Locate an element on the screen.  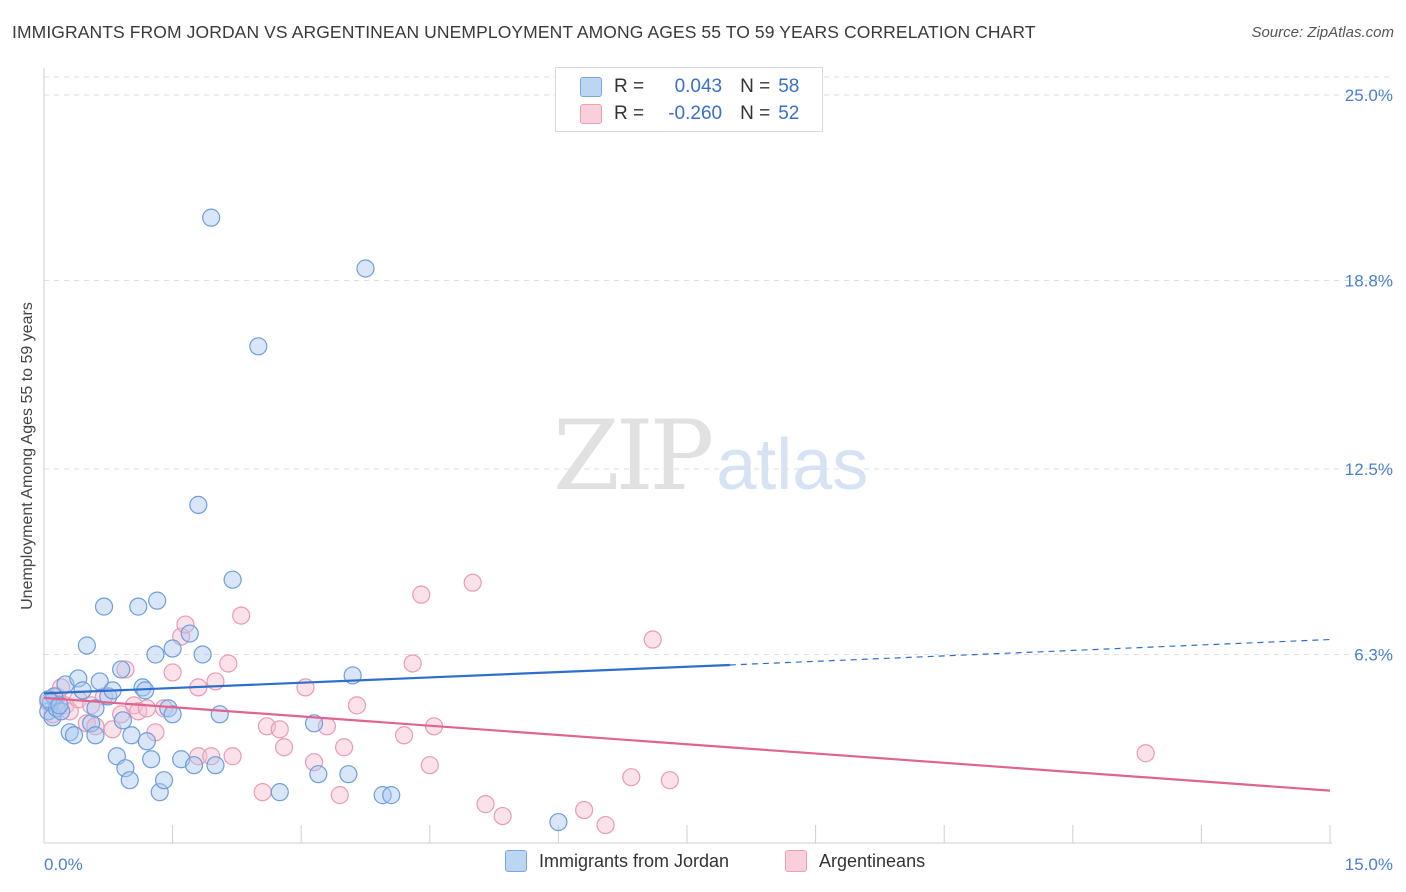
trend-line-jordan is located at coordinates (386, 679).